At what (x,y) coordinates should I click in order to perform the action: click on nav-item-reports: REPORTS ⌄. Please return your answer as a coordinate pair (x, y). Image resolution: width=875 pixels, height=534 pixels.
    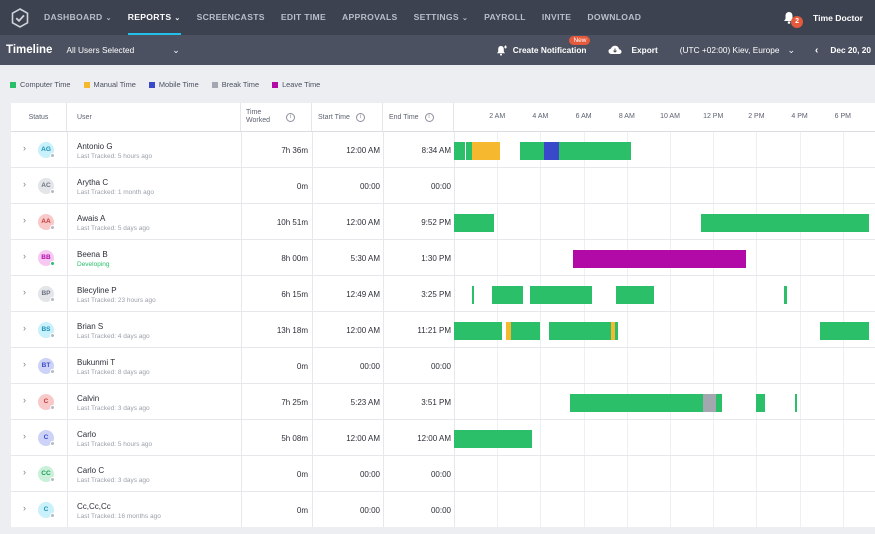
    Looking at the image, I should click on (154, 17).